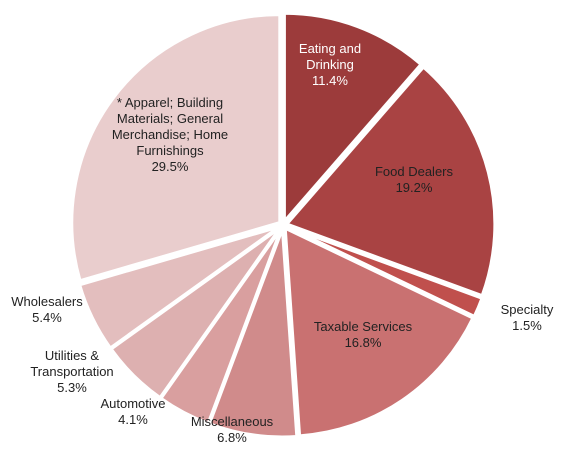  Describe the element at coordinates (47, 317) in the screenshot. I see `value-label: 5.4%` at that location.